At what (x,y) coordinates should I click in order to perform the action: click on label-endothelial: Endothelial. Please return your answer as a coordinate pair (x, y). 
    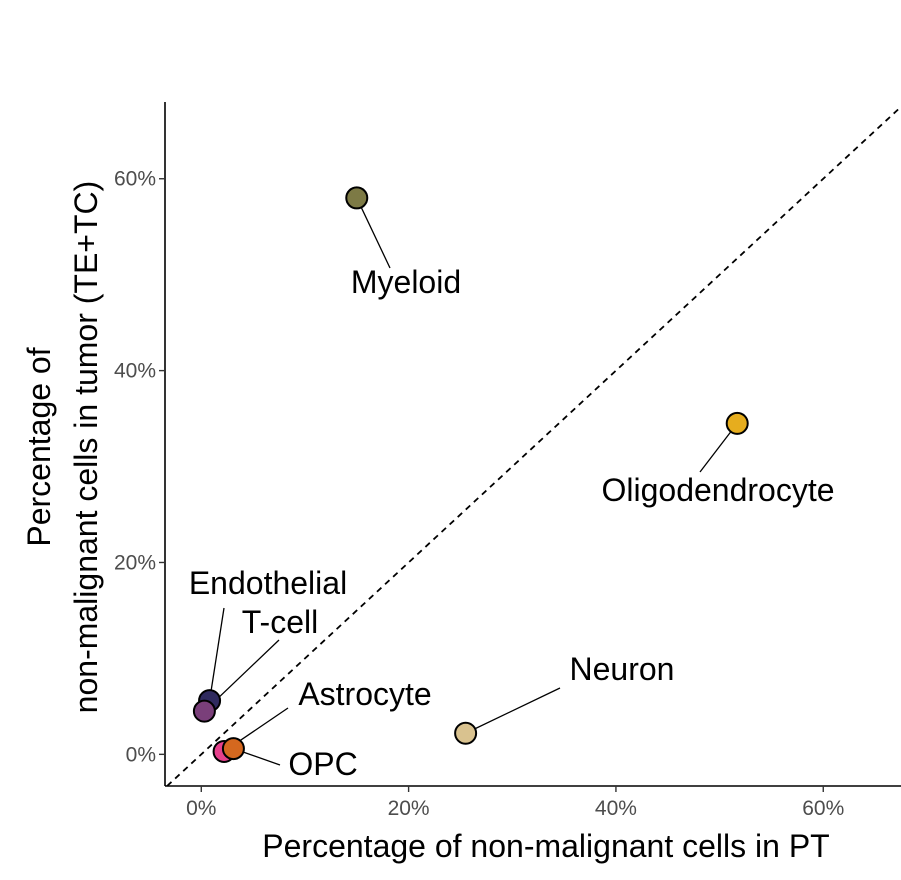
    Looking at the image, I should click on (268, 583).